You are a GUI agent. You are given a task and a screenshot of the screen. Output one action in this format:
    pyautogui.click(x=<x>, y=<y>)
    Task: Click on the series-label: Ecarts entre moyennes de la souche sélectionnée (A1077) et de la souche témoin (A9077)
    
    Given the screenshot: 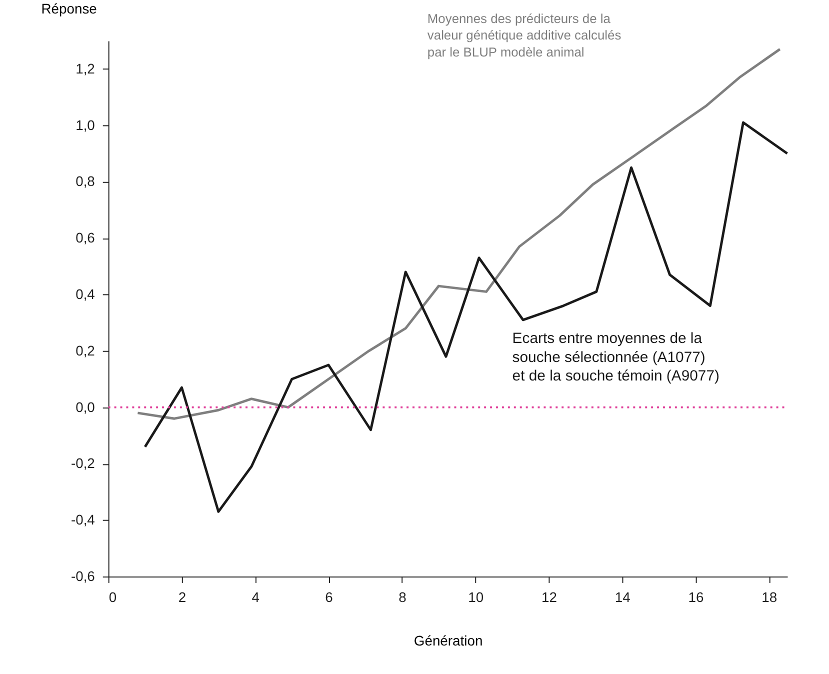 What is the action you would take?
    pyautogui.click(x=616, y=357)
    